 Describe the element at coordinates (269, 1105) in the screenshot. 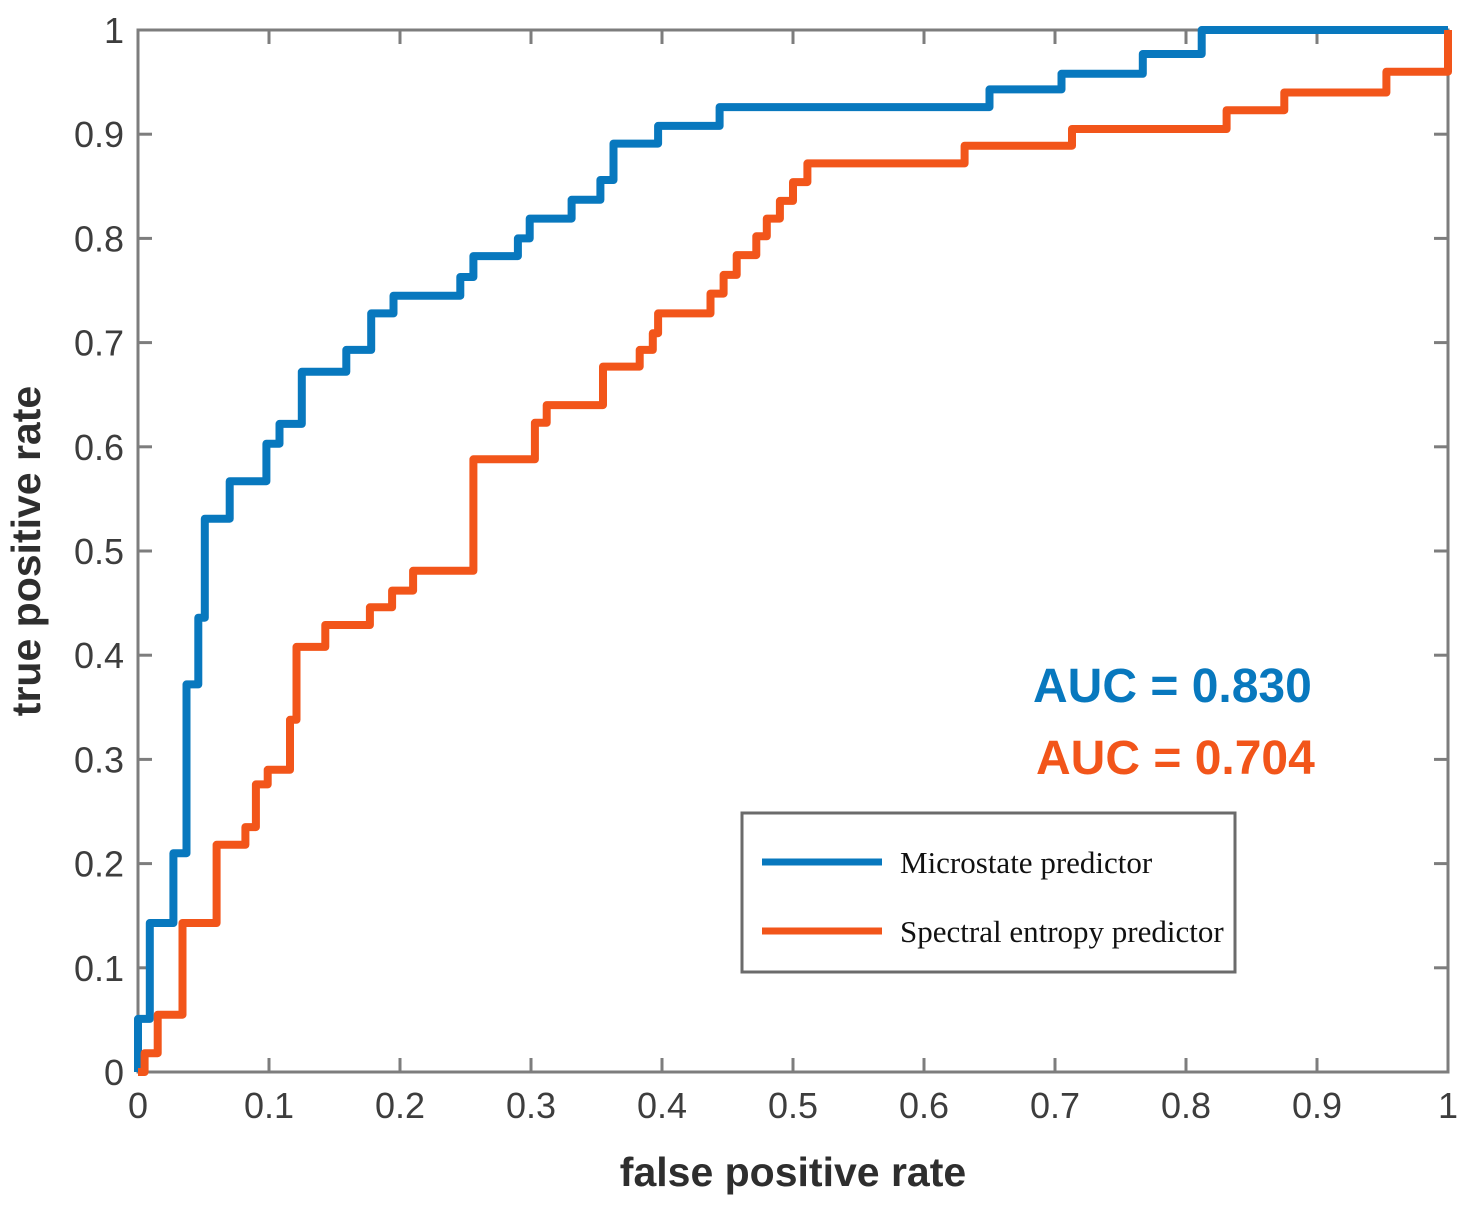

I see `x-tick-label: 0.1` at that location.